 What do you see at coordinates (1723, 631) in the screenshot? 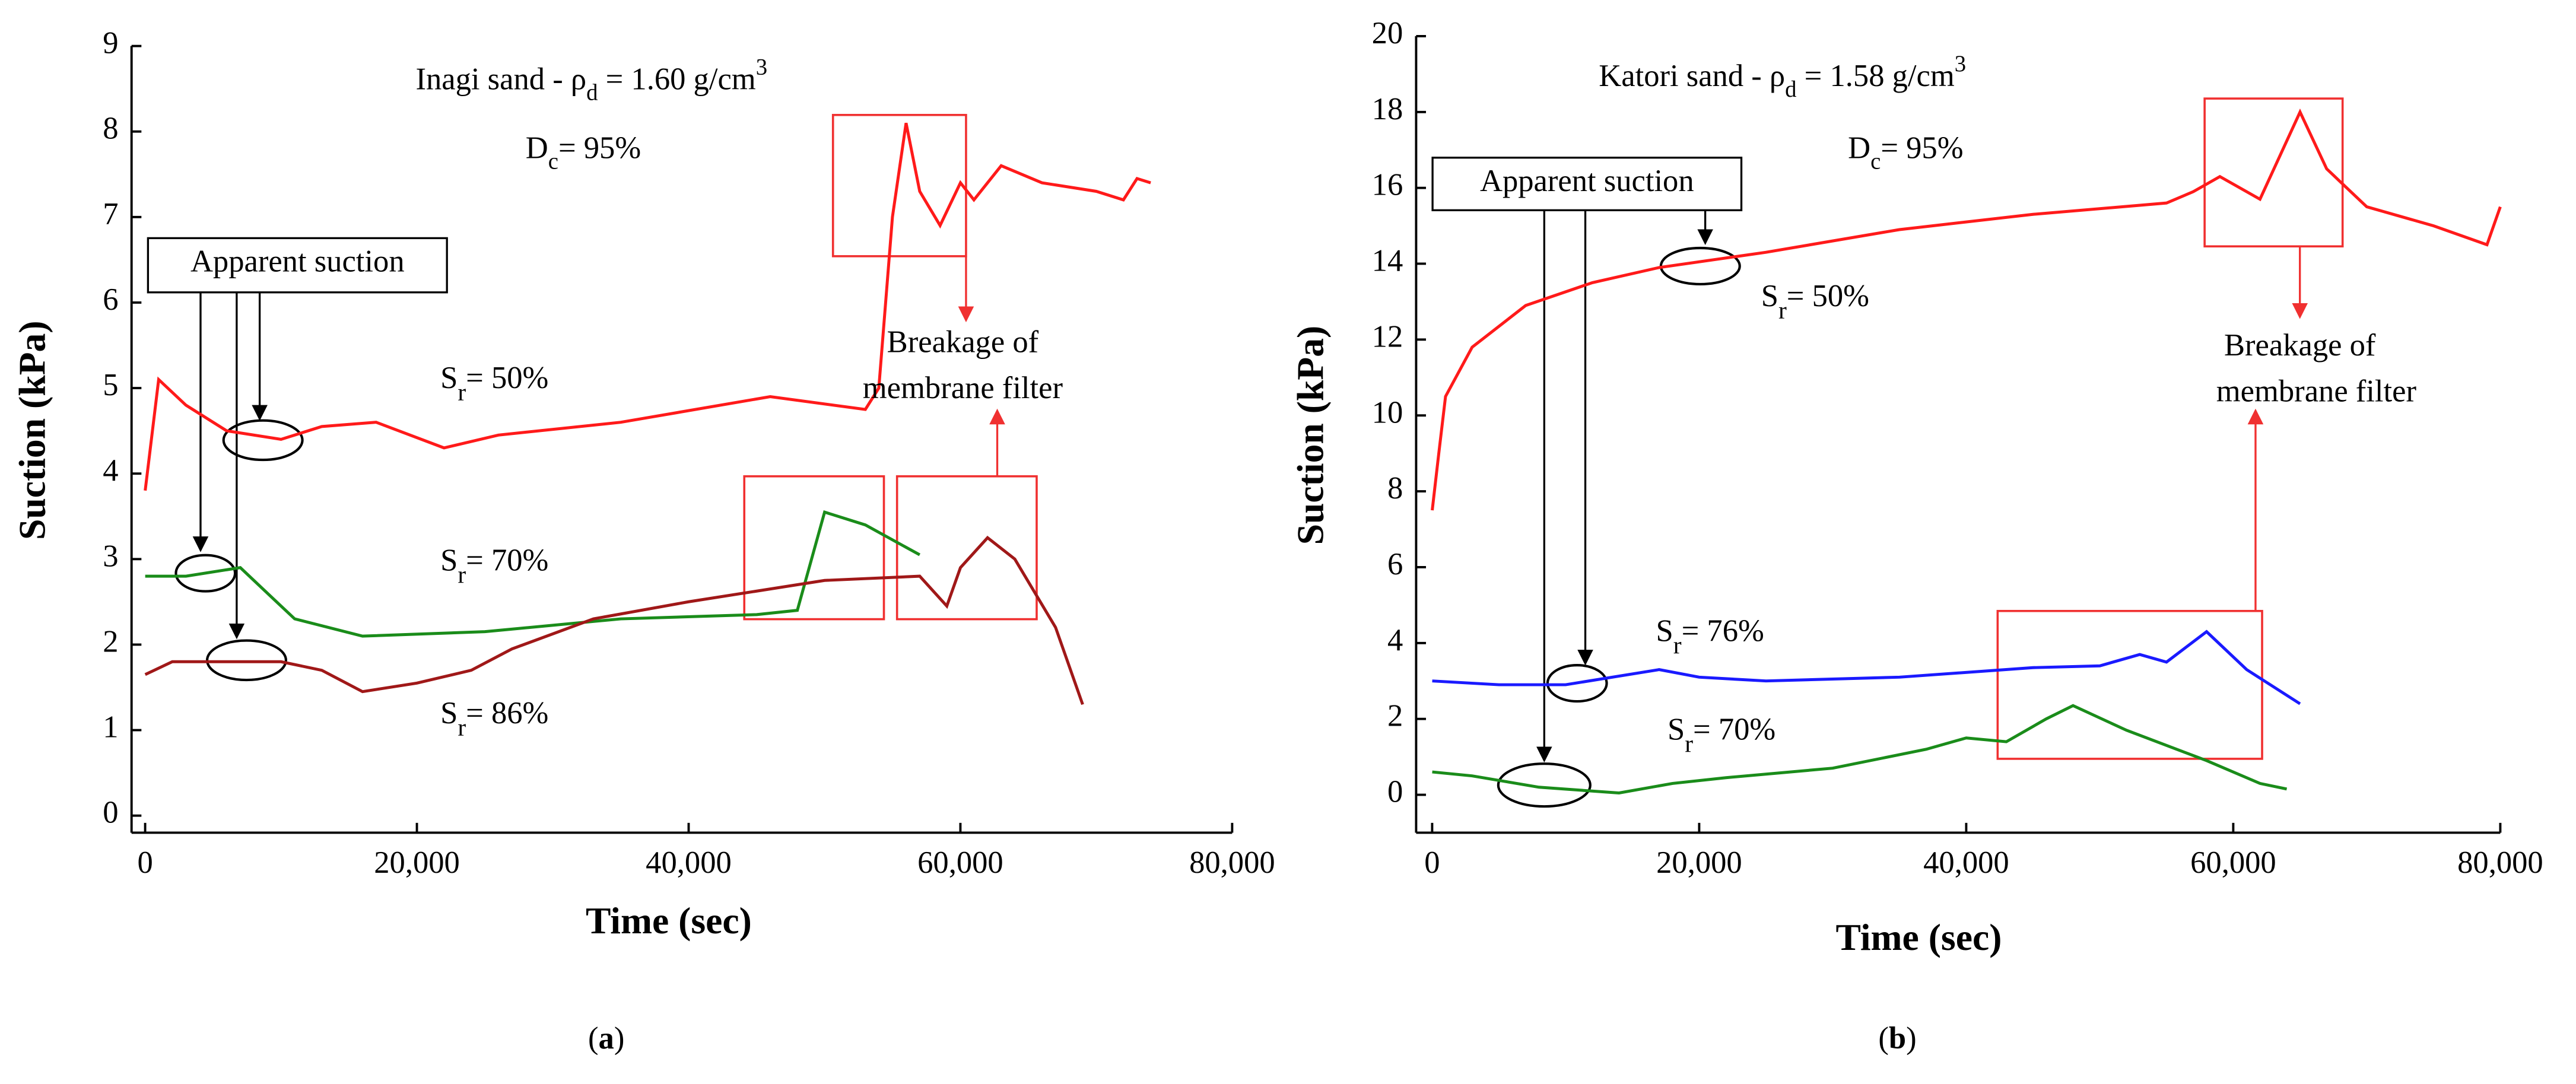
I see `series-label-part: = 76%` at bounding box center [1723, 631].